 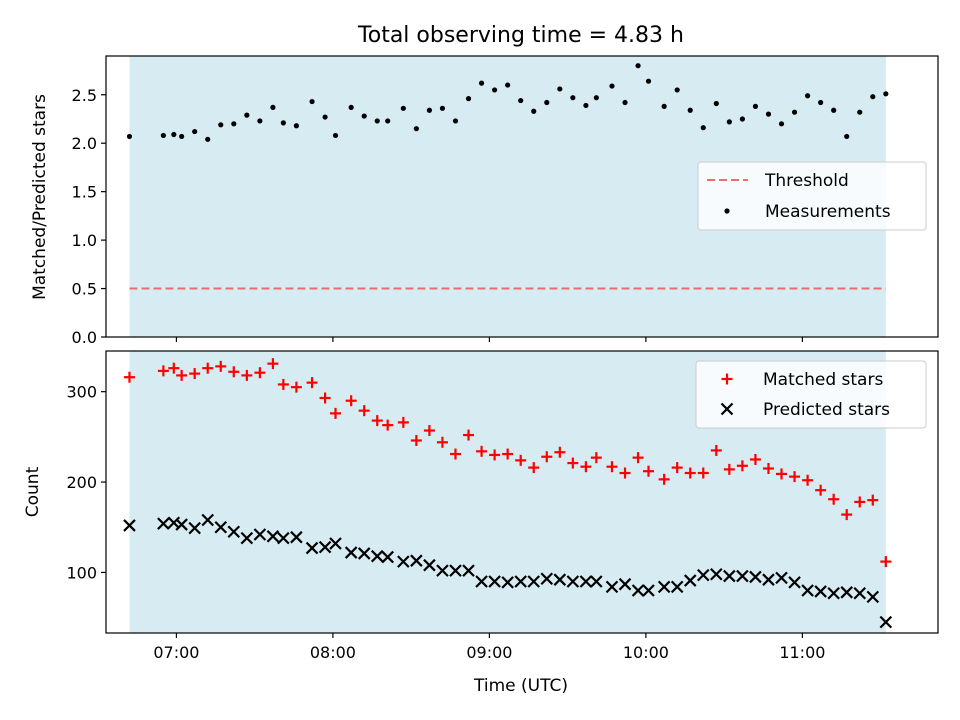 What do you see at coordinates (826, 410) in the screenshot?
I see `predicted-stars-legend-label: Predicted stars` at bounding box center [826, 410].